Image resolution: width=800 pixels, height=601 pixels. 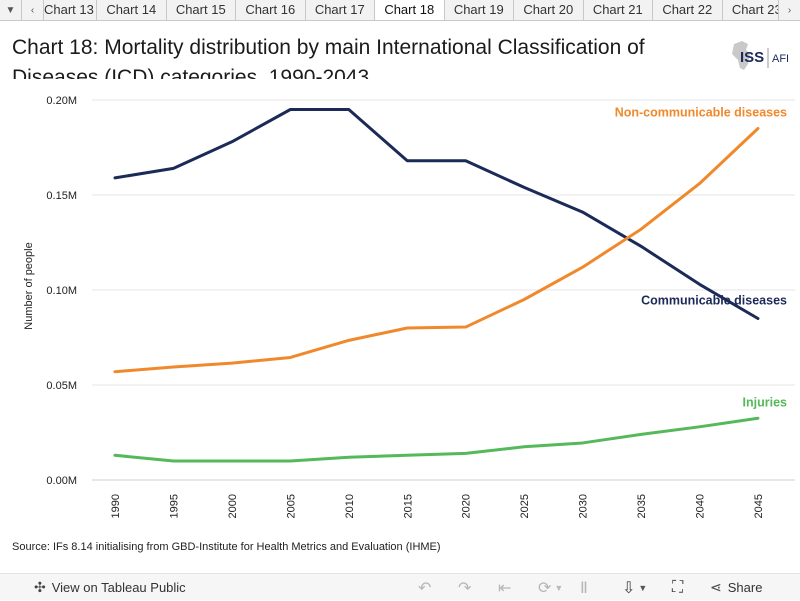 What do you see at coordinates (61, 386) in the screenshot?
I see `y-tick-label: 0.05M` at bounding box center [61, 386].